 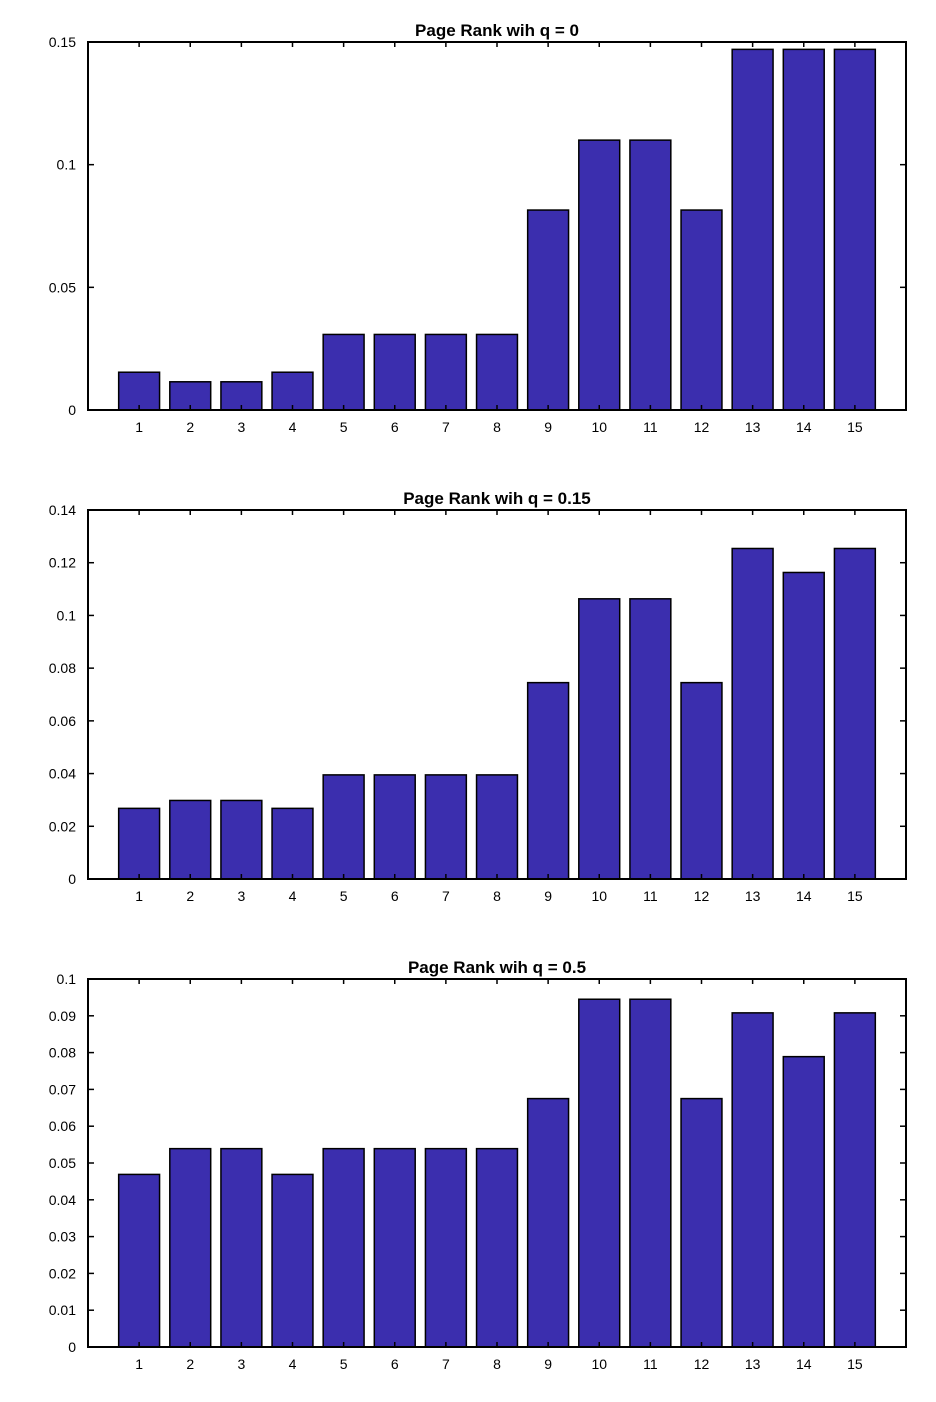 I want to click on y-tick-label: 0.14, so click(x=62, y=510).